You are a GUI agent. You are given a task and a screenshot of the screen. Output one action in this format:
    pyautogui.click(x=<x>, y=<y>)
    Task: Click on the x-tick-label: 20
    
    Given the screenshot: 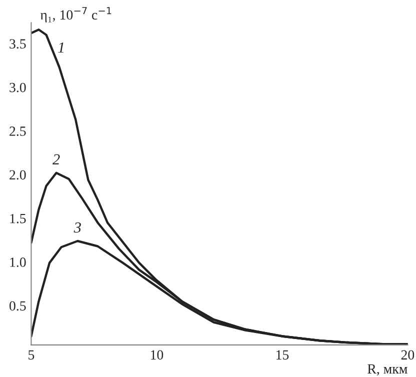 What is the action you would take?
    pyautogui.click(x=407, y=355)
    